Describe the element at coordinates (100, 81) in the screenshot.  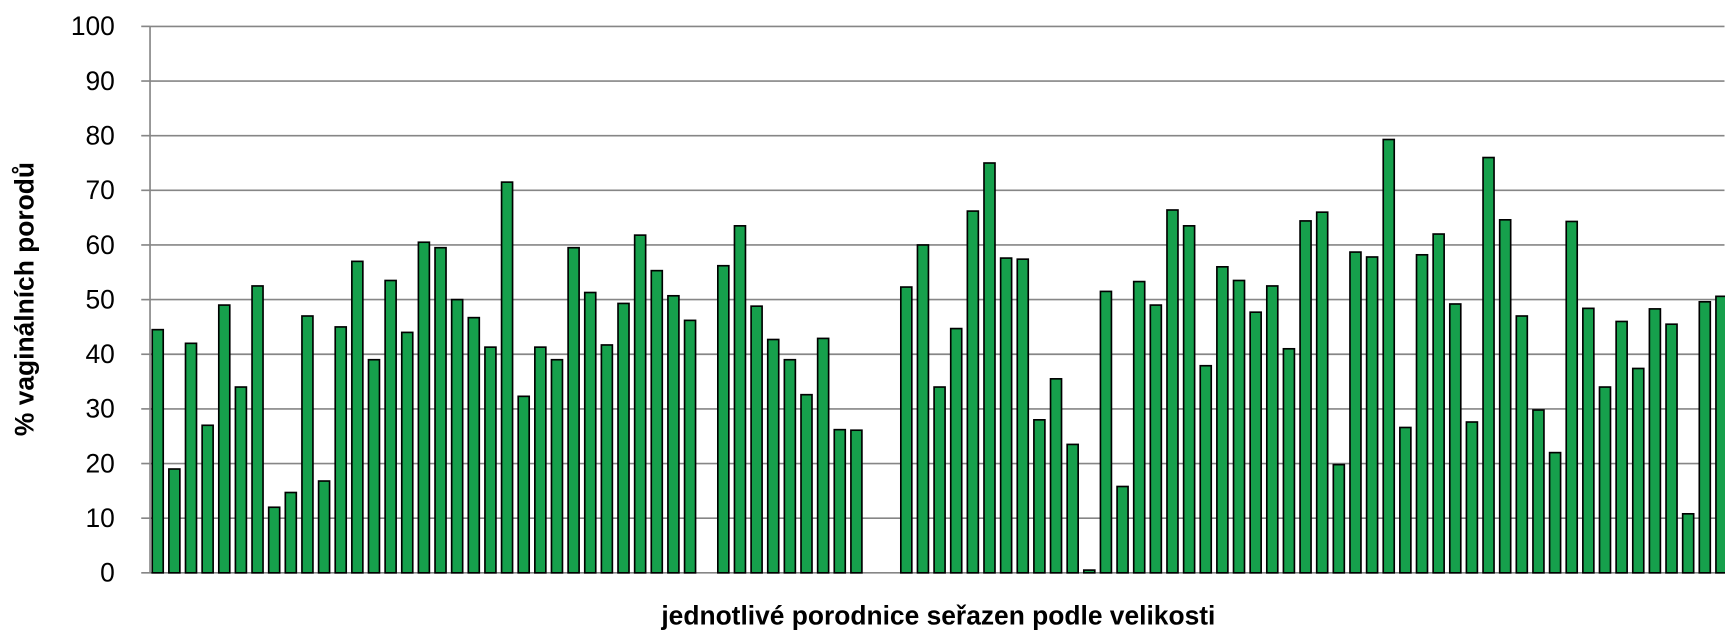
I see `y-tick-label: 90` at that location.